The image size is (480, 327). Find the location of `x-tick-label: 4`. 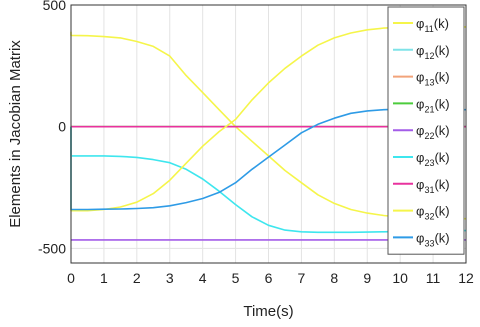

x-tick-label: 4 is located at coordinates (203, 278).